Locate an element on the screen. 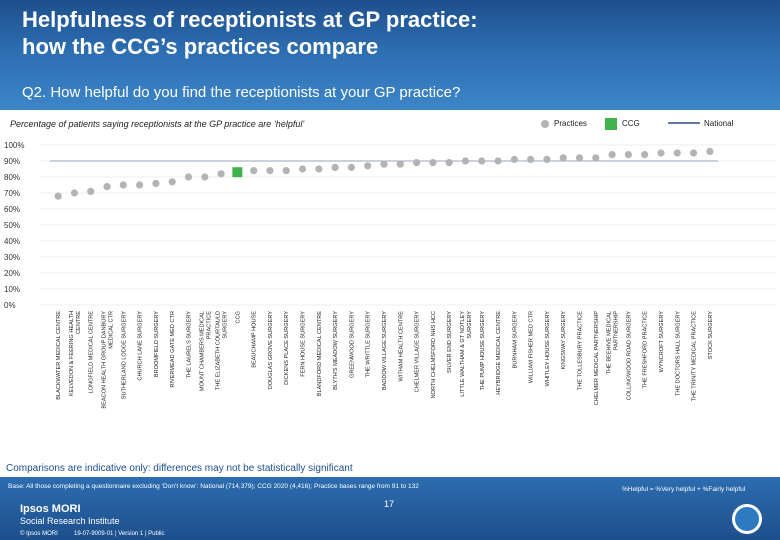 The image size is (780, 540). x-tick-label: RIVERMEAD GATE MED CTR is located at coordinates (173, 349).